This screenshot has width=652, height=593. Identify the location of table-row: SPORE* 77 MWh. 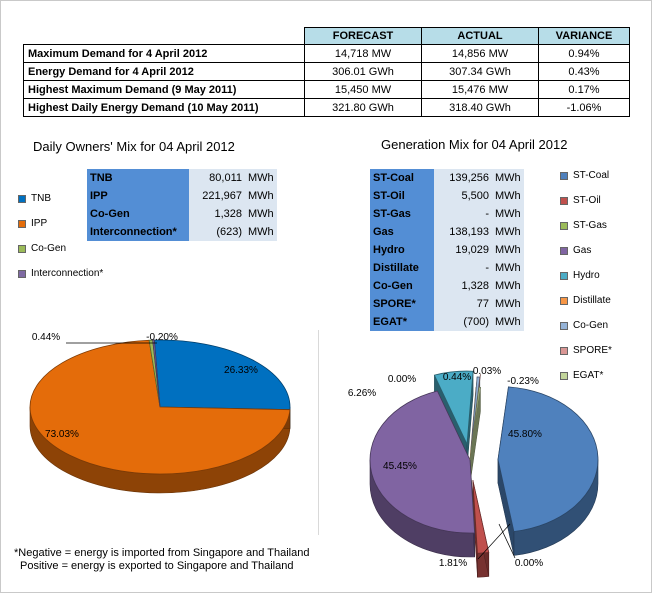
(447, 304).